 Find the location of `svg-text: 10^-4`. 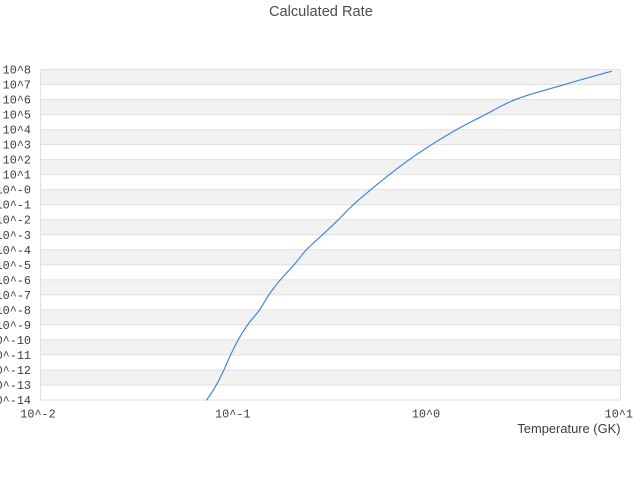

svg-text: 10^-4 is located at coordinates (15, 251).